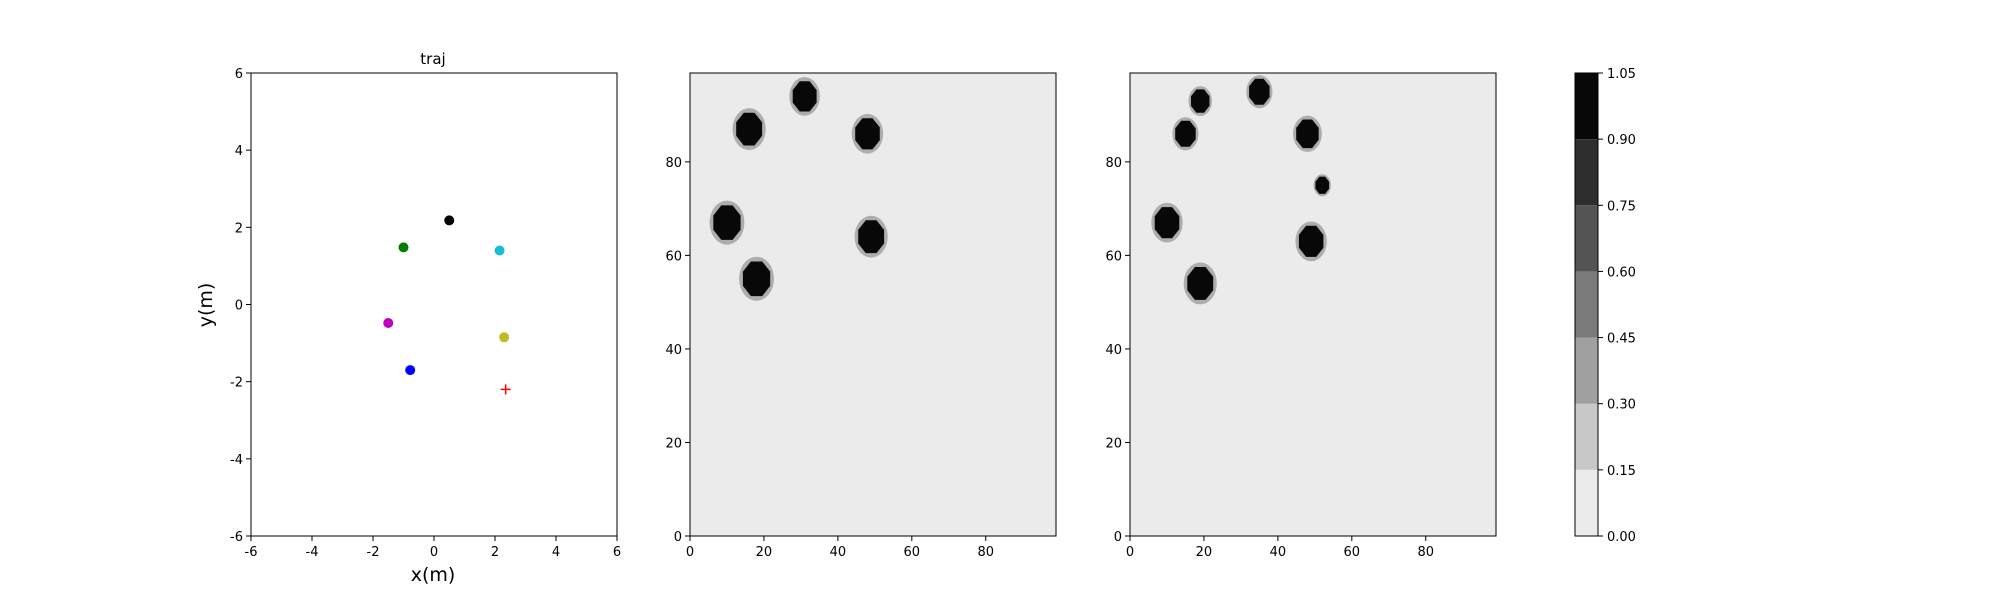  I want to click on map-2-axes-frame, so click(1313, 304).